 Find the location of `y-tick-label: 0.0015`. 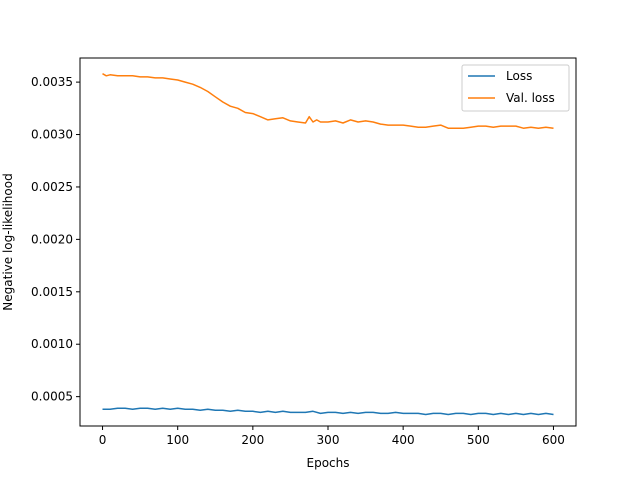

y-tick-label: 0.0015 is located at coordinates (52, 292).